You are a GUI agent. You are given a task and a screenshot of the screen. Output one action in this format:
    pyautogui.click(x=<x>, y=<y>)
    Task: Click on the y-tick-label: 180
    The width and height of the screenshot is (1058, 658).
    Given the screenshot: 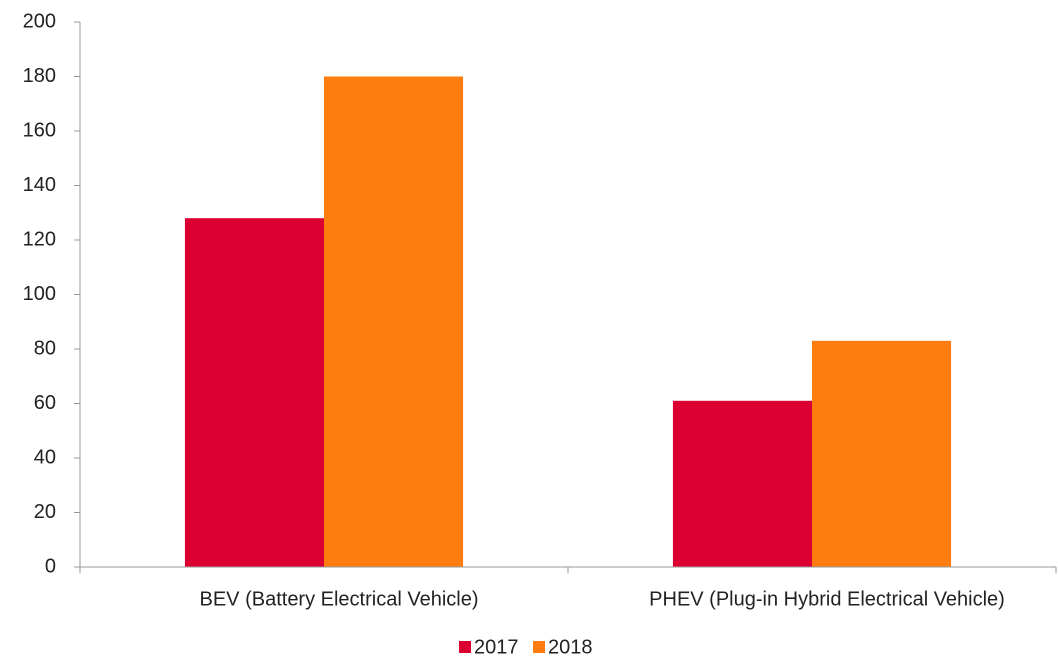 What is the action you would take?
    pyautogui.click(x=39, y=76)
    